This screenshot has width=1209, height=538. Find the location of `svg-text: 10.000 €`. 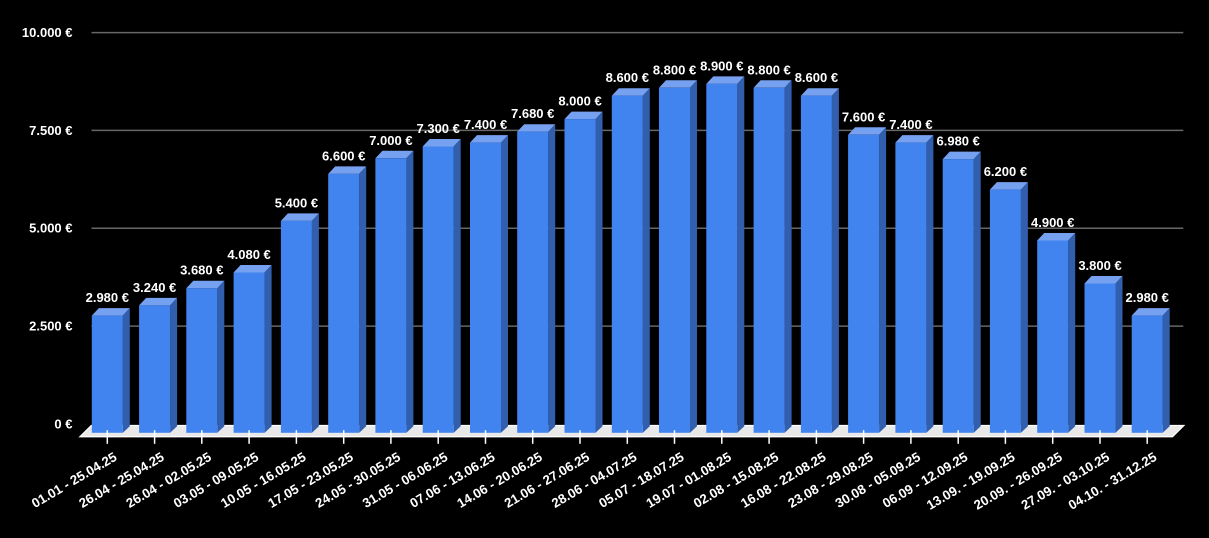

svg-text: 10.000 € is located at coordinates (47, 32).